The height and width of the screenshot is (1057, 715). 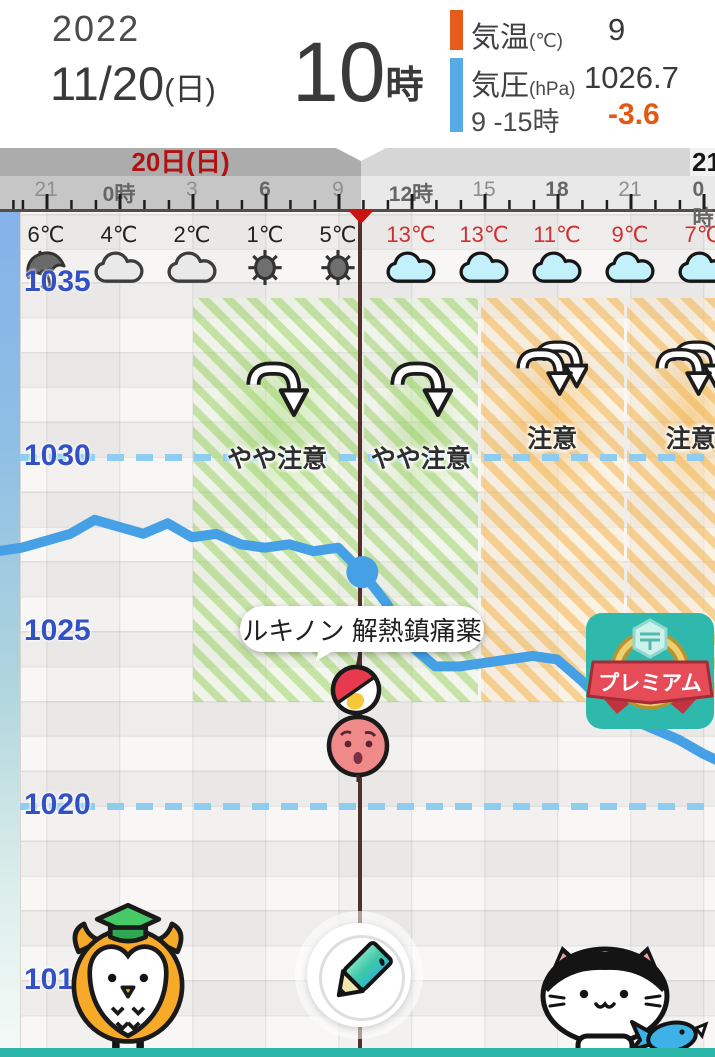 What do you see at coordinates (523, 86) in the screenshot?
I see `pressure-legend: 気圧(hPa)` at bounding box center [523, 86].